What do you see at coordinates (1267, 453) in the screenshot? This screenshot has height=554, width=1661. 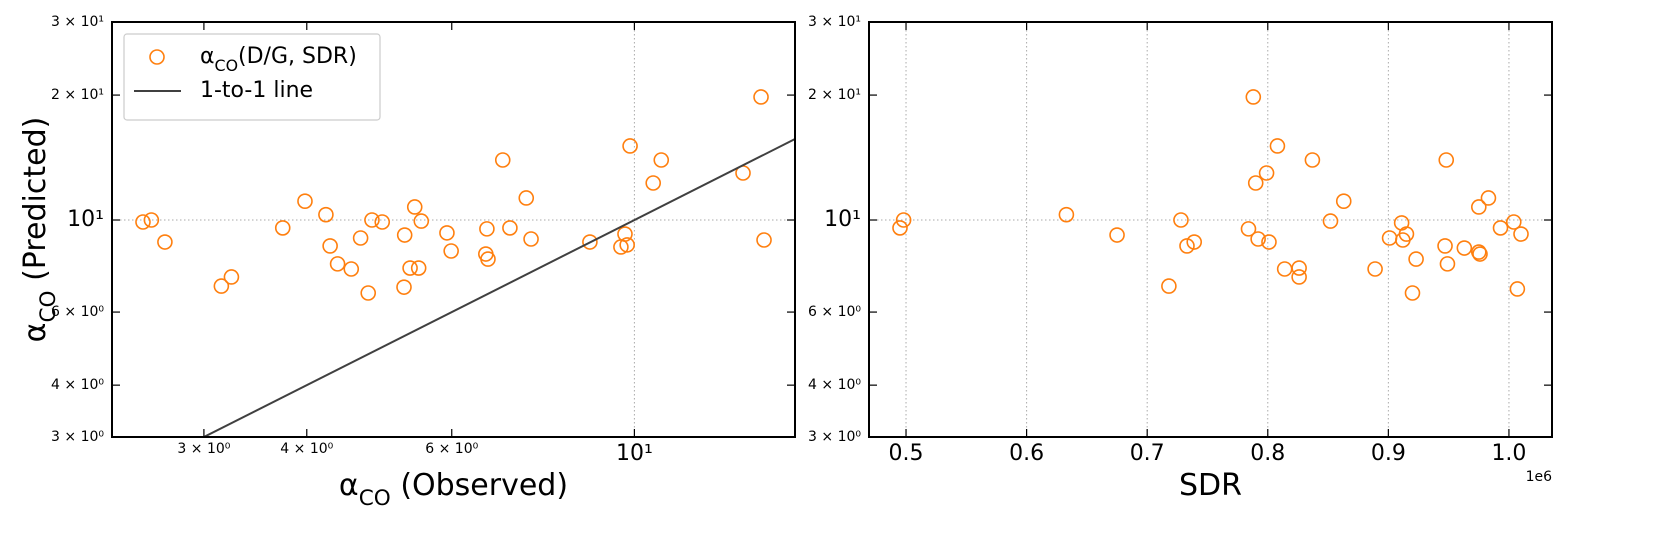 I see `x-tick-label: 0.8` at bounding box center [1267, 453].